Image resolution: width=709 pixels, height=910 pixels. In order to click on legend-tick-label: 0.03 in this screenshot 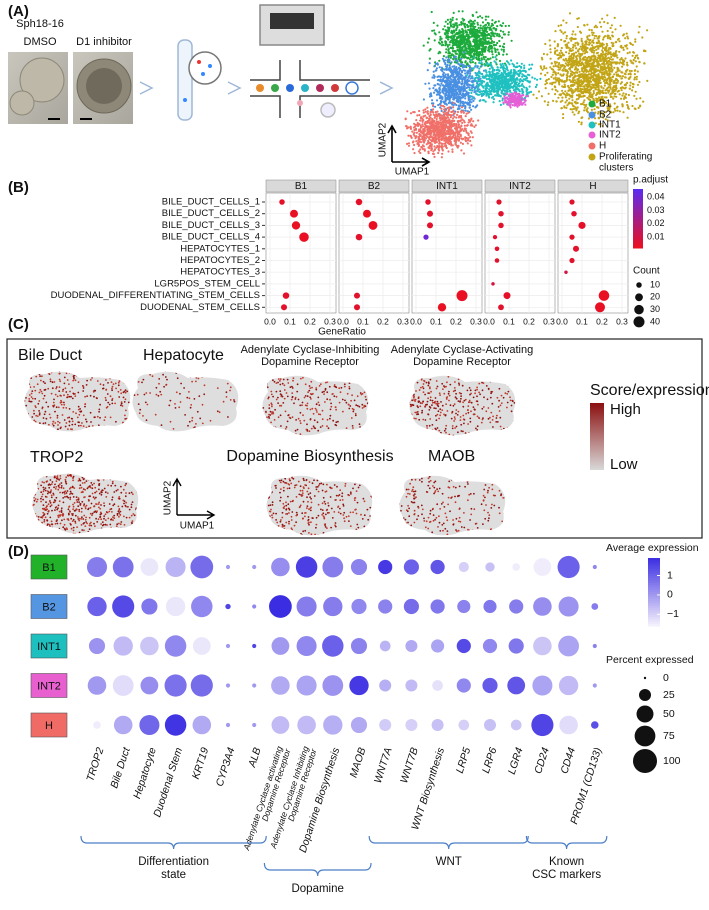, I will do `click(656, 210)`.